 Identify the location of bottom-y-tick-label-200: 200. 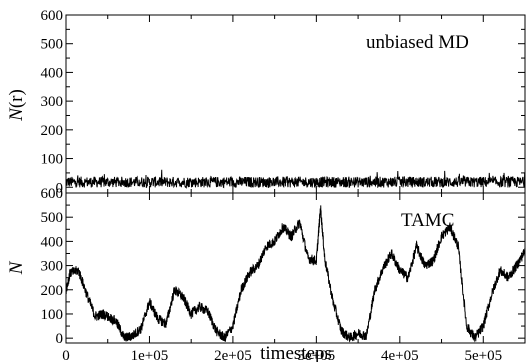
(52, 291).